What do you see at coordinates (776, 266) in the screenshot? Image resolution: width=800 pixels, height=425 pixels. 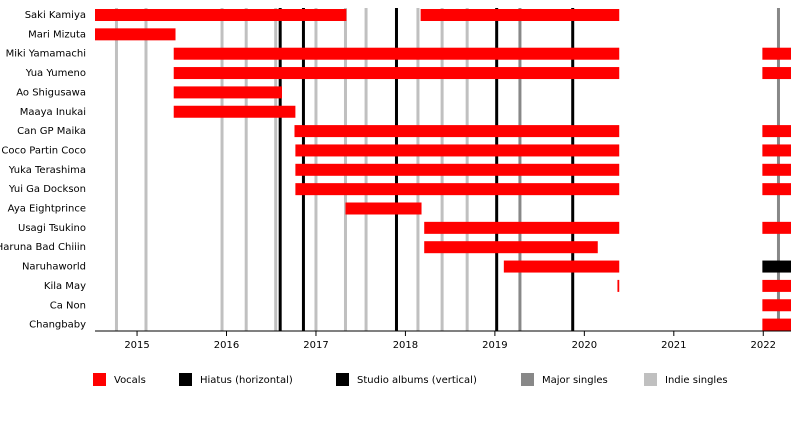 I see `hiatus-bar` at bounding box center [776, 266].